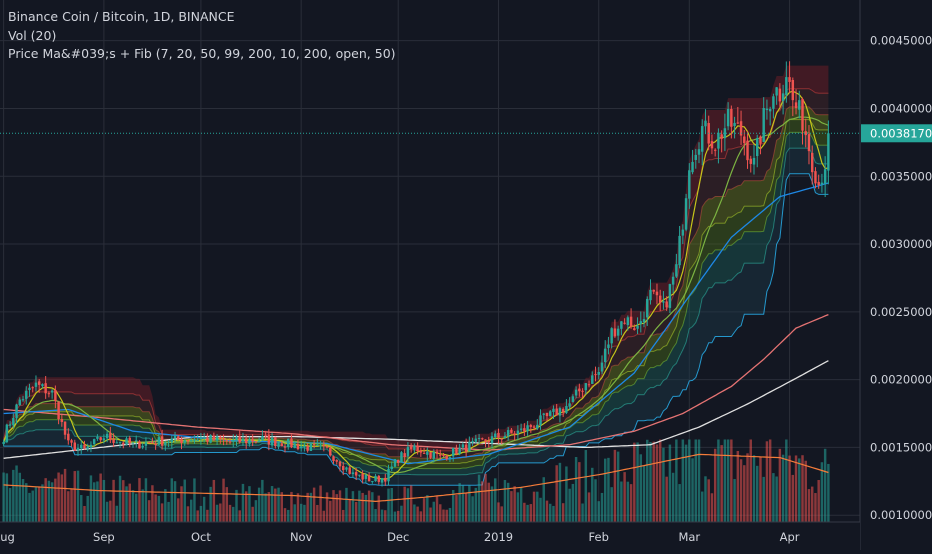  Describe the element at coordinates (32, 35) in the screenshot. I see `volume-legend: Vol (20)` at that location.